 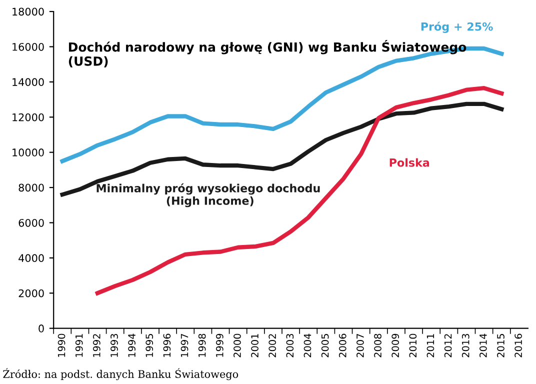 What do you see at coordinates (518, 346) in the screenshot?
I see `x-tick-label: 2016` at bounding box center [518, 346].